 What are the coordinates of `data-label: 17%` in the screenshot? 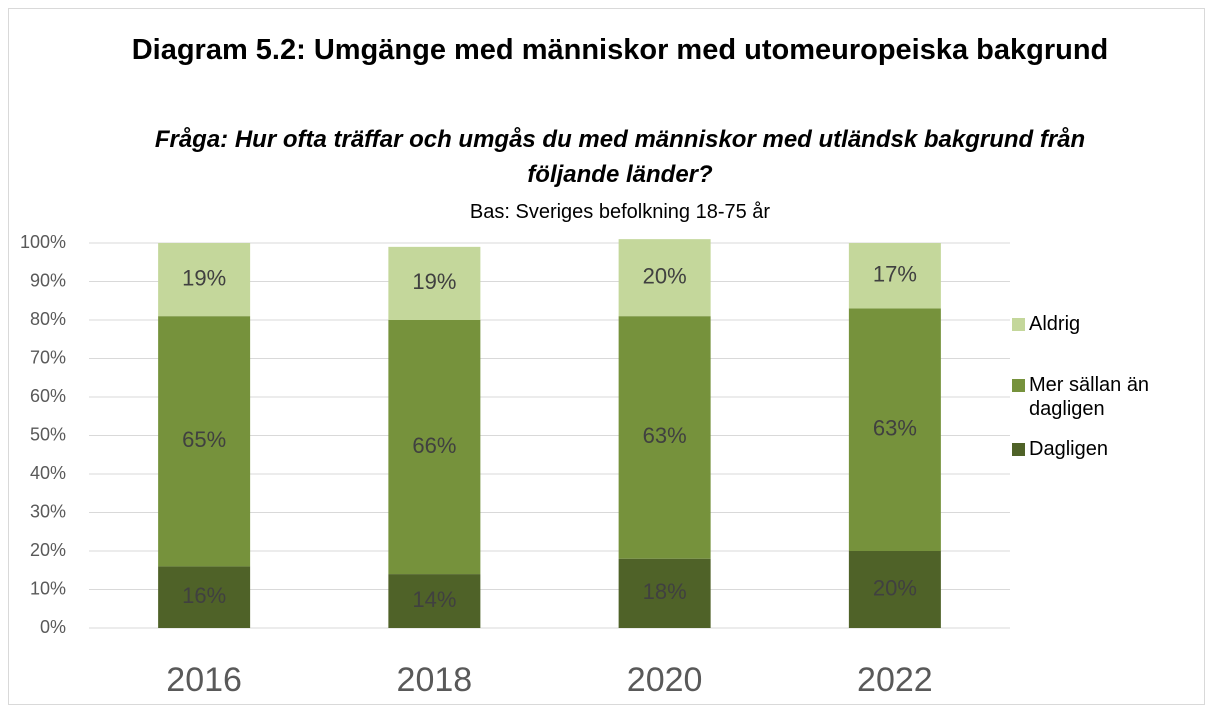 It's located at (895, 274).